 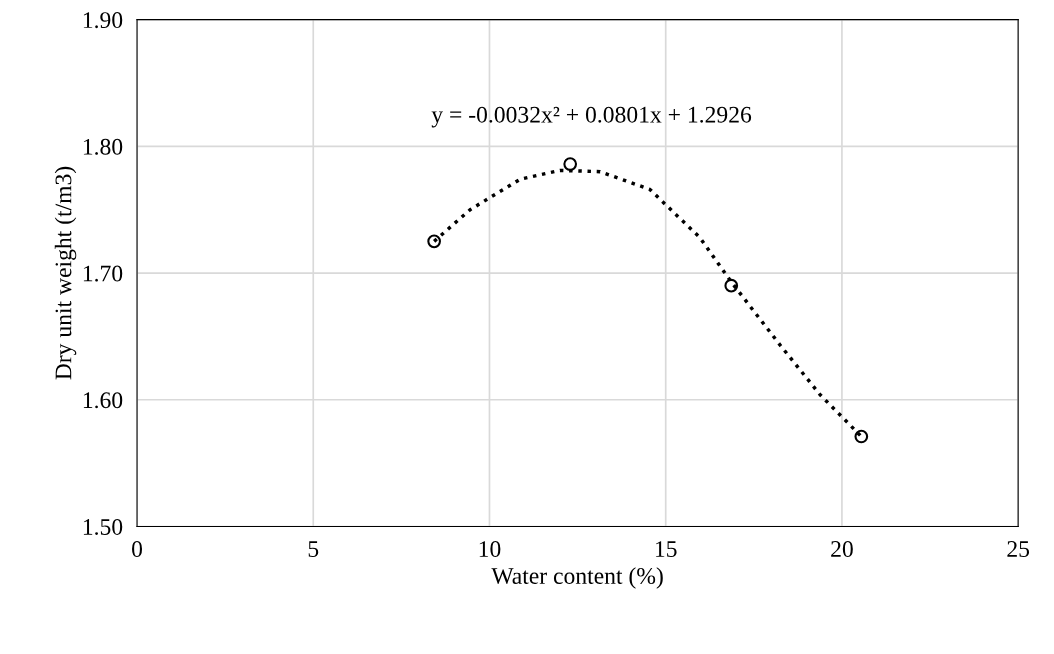 I want to click on x-axis-title: Water content (%), so click(x=577, y=578).